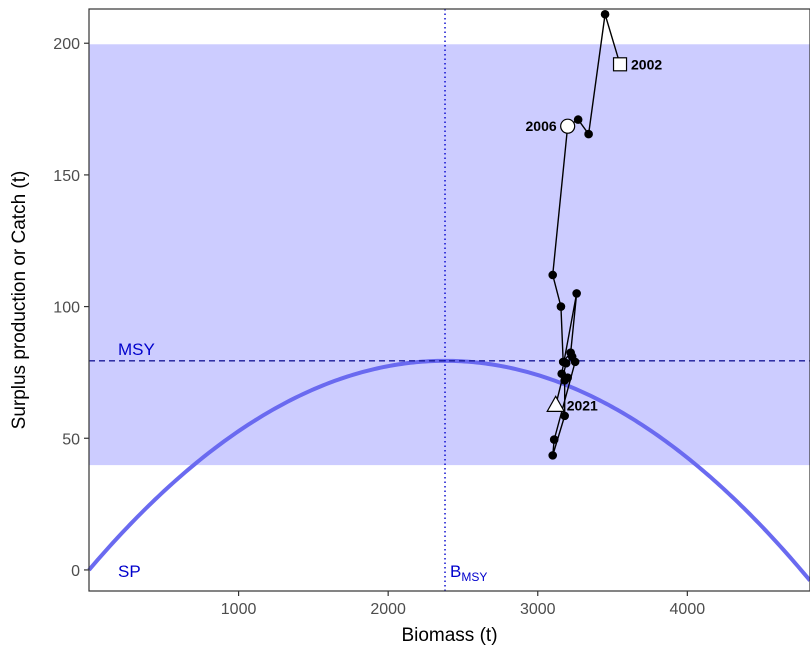 Image resolution: width=810 pixels, height=654 pixels. Describe the element at coordinates (688, 609) in the screenshot. I see `x-tick-label: 4000` at that location.